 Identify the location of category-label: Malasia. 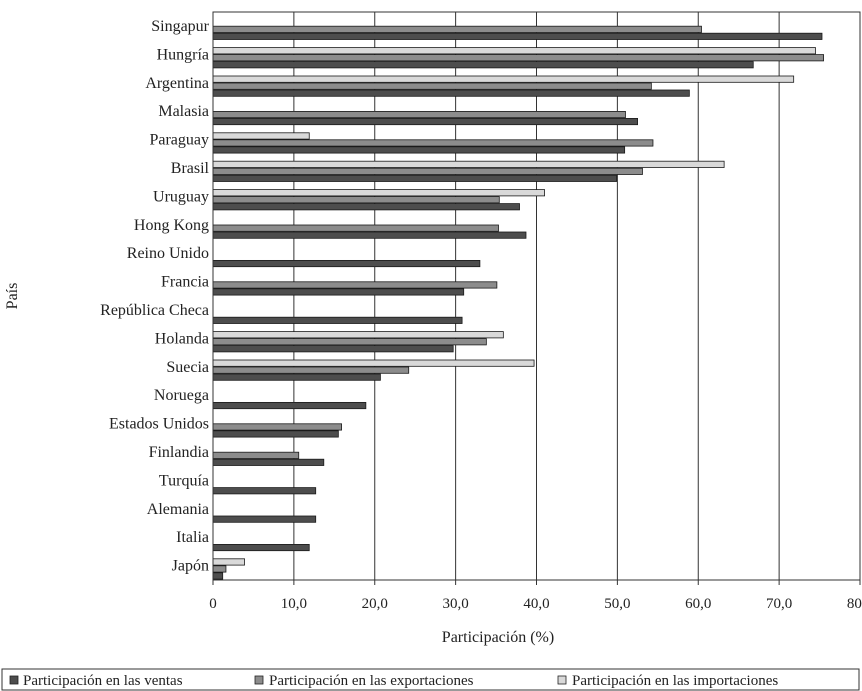
(183, 111).